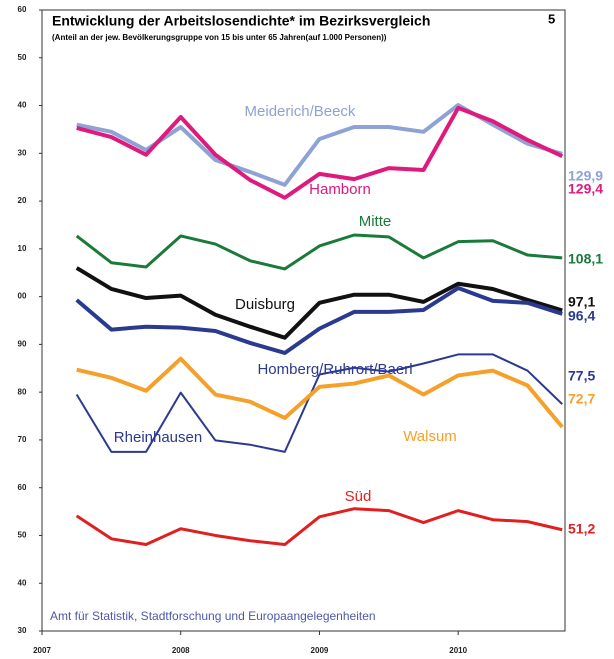 This screenshot has width=614, height=659. Describe the element at coordinates (22, 439) in the screenshot. I see `y-tick-label: 70` at that location.